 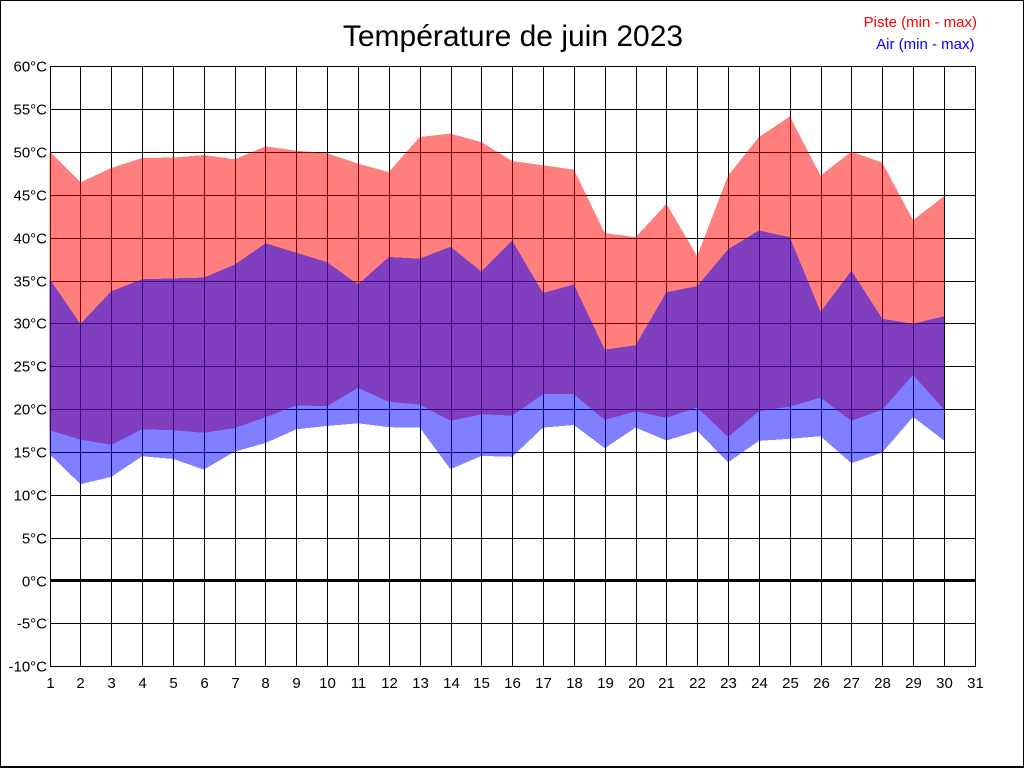 What do you see at coordinates (481, 683) in the screenshot?
I see `svg-text: 15` at bounding box center [481, 683].